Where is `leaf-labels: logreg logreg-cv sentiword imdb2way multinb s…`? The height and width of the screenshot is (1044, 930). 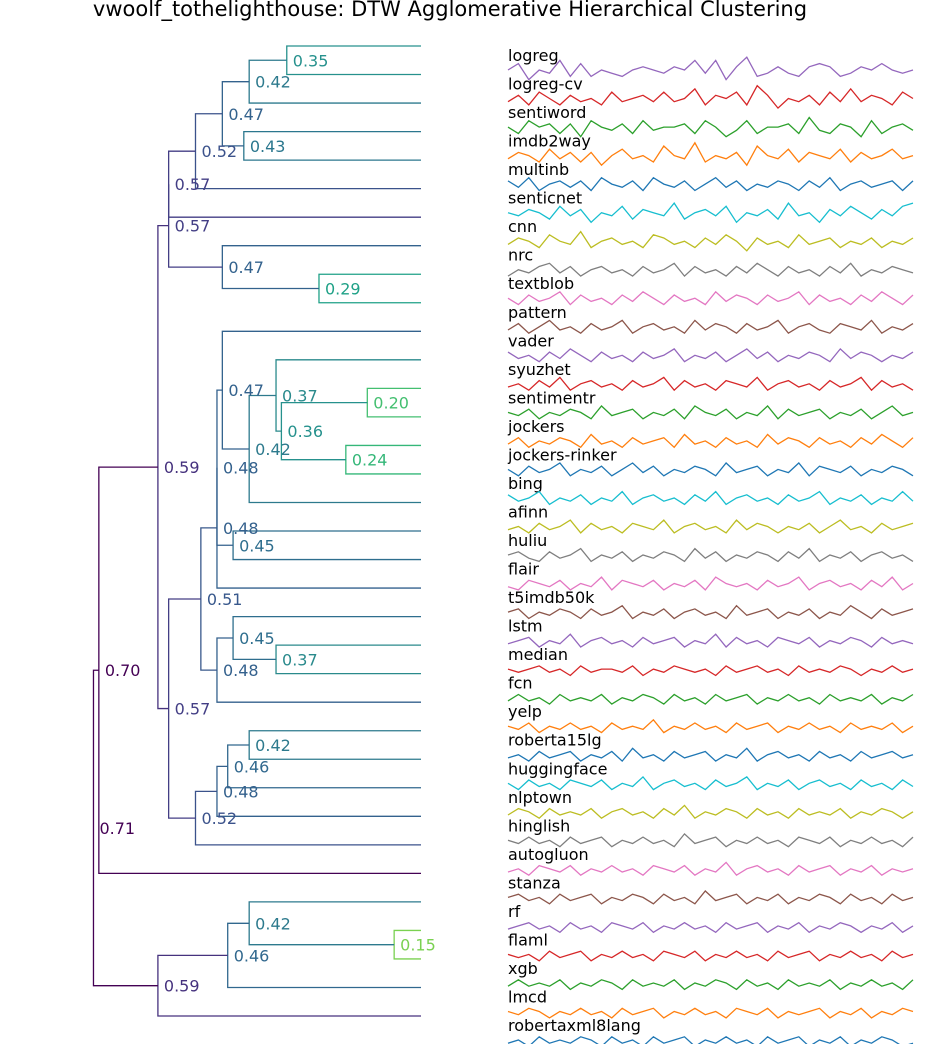 leaf-labels: logreg logreg-cv sentiword imdb2way multinb s… is located at coordinates (574, 540).